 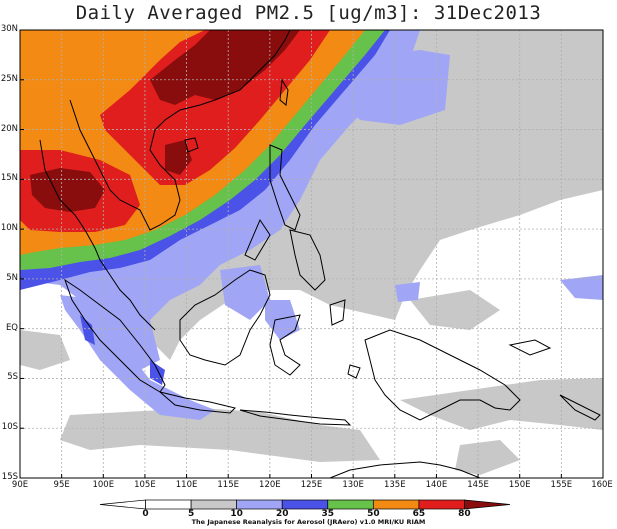 I want to click on colorbar-tick-label: 0, so click(x=145, y=514).